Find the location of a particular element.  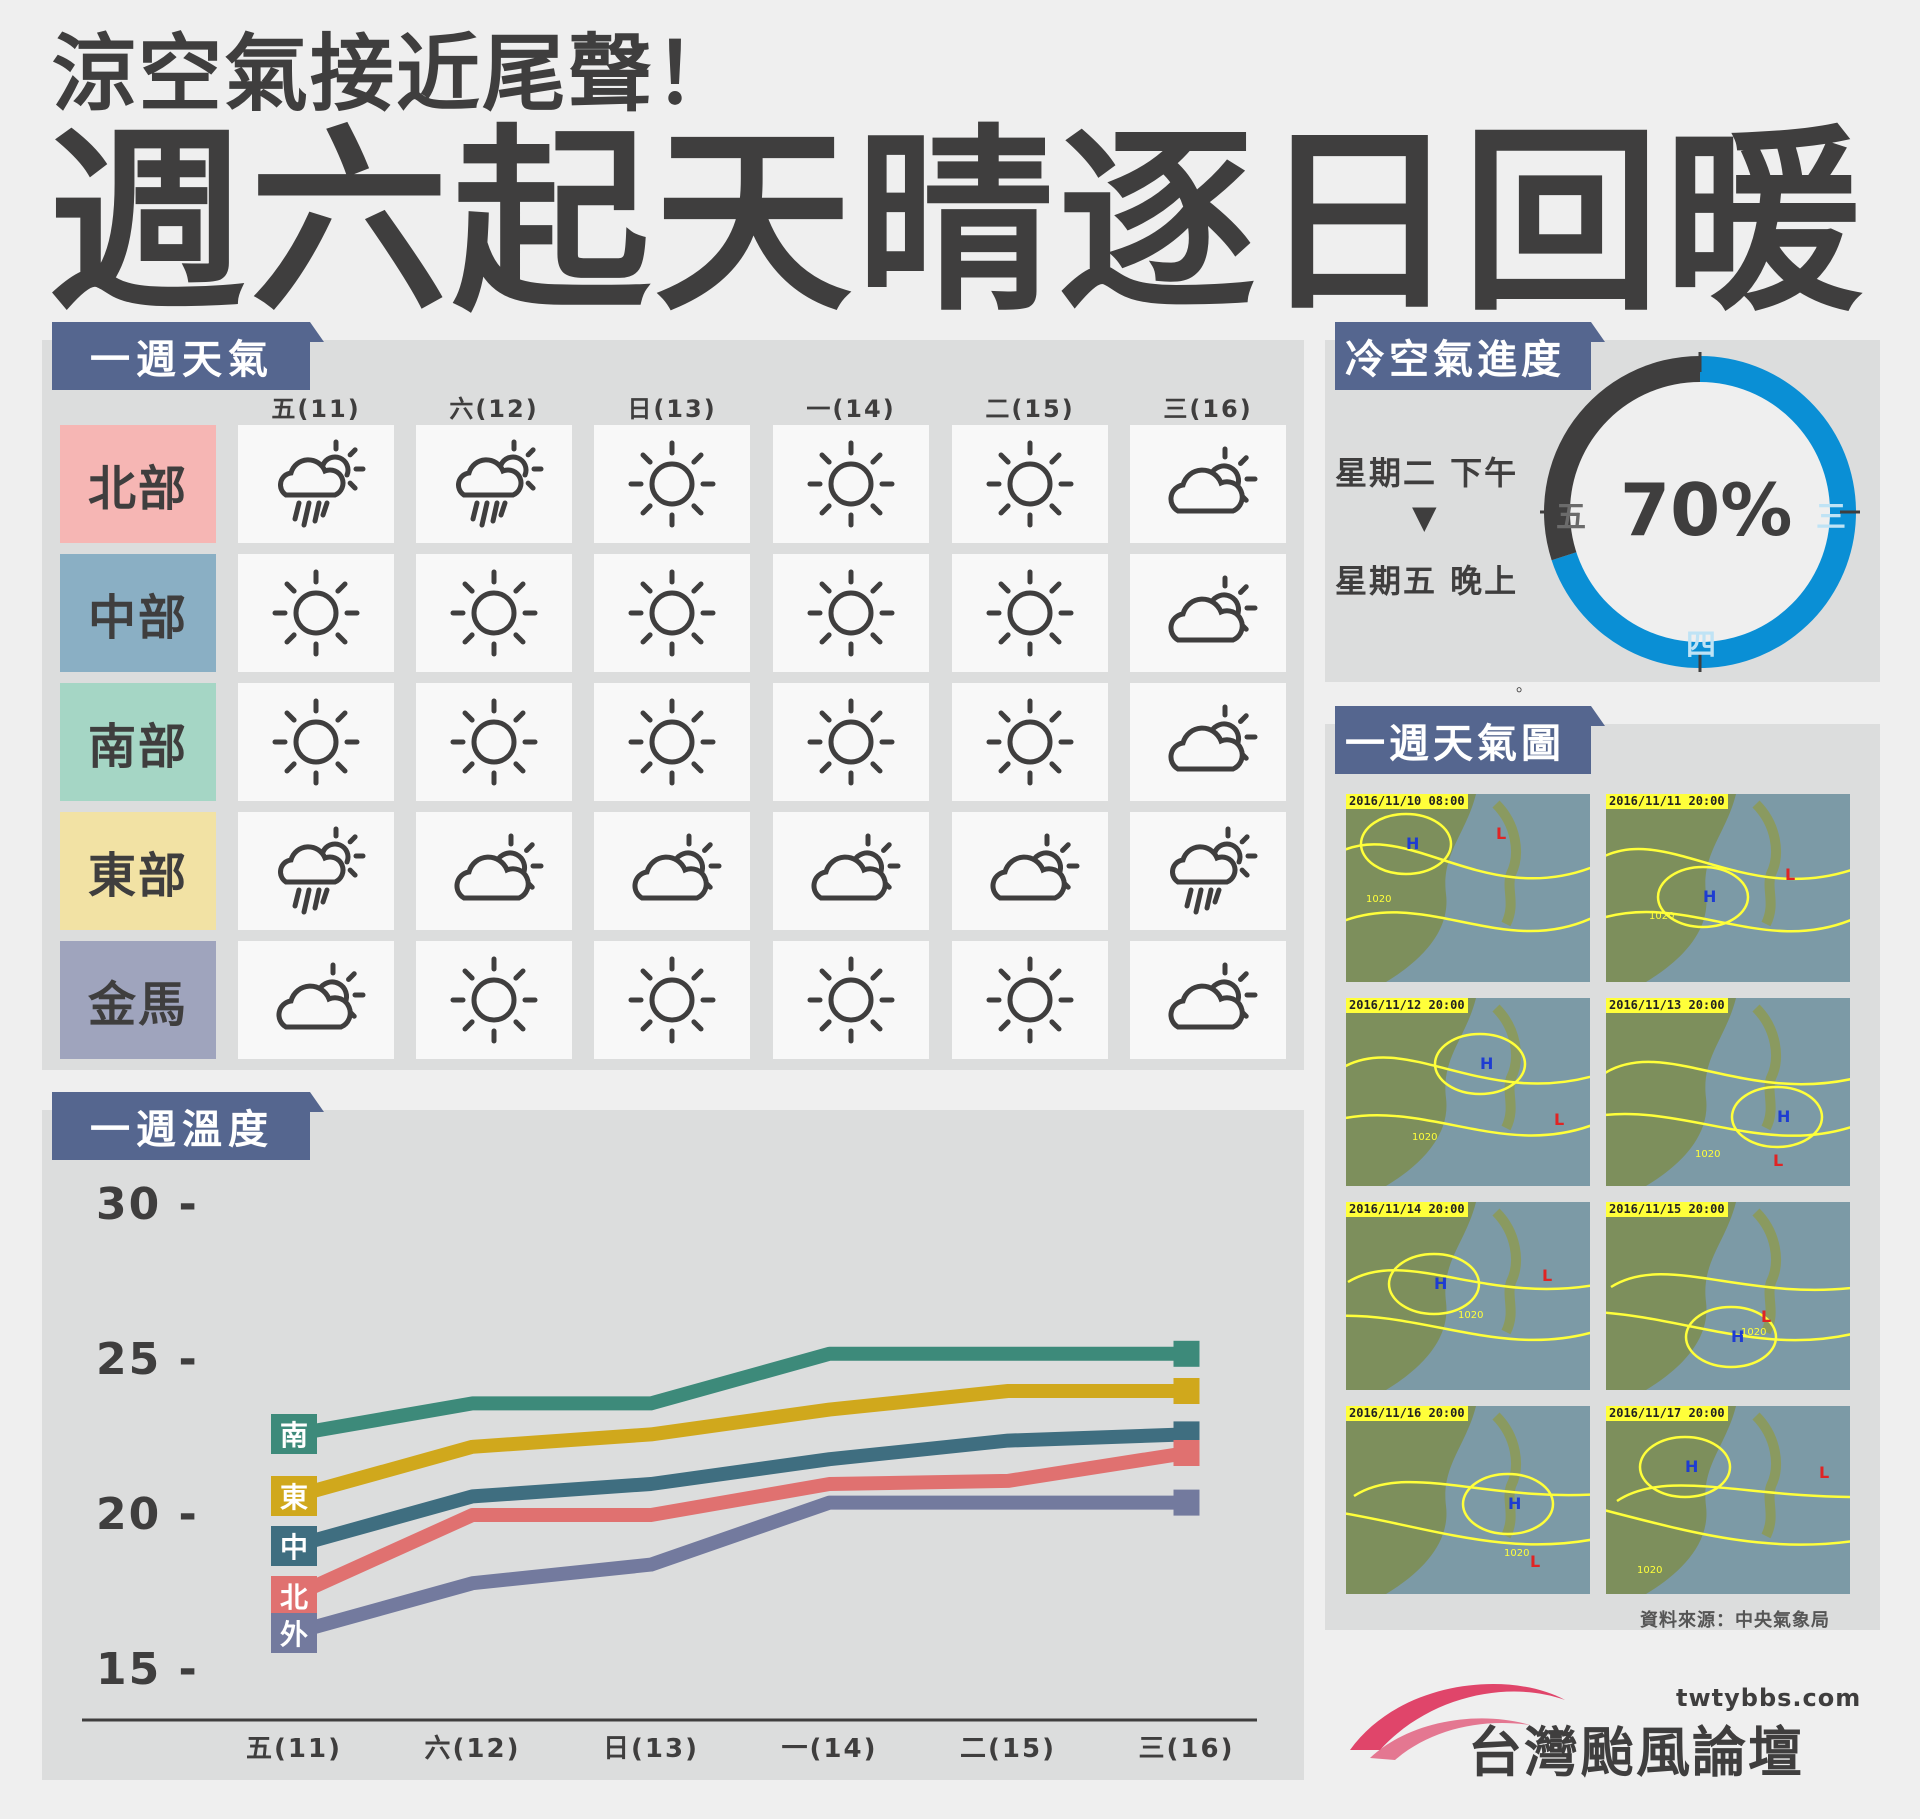

day-header: 五(11) is located at coordinates (316, 409).